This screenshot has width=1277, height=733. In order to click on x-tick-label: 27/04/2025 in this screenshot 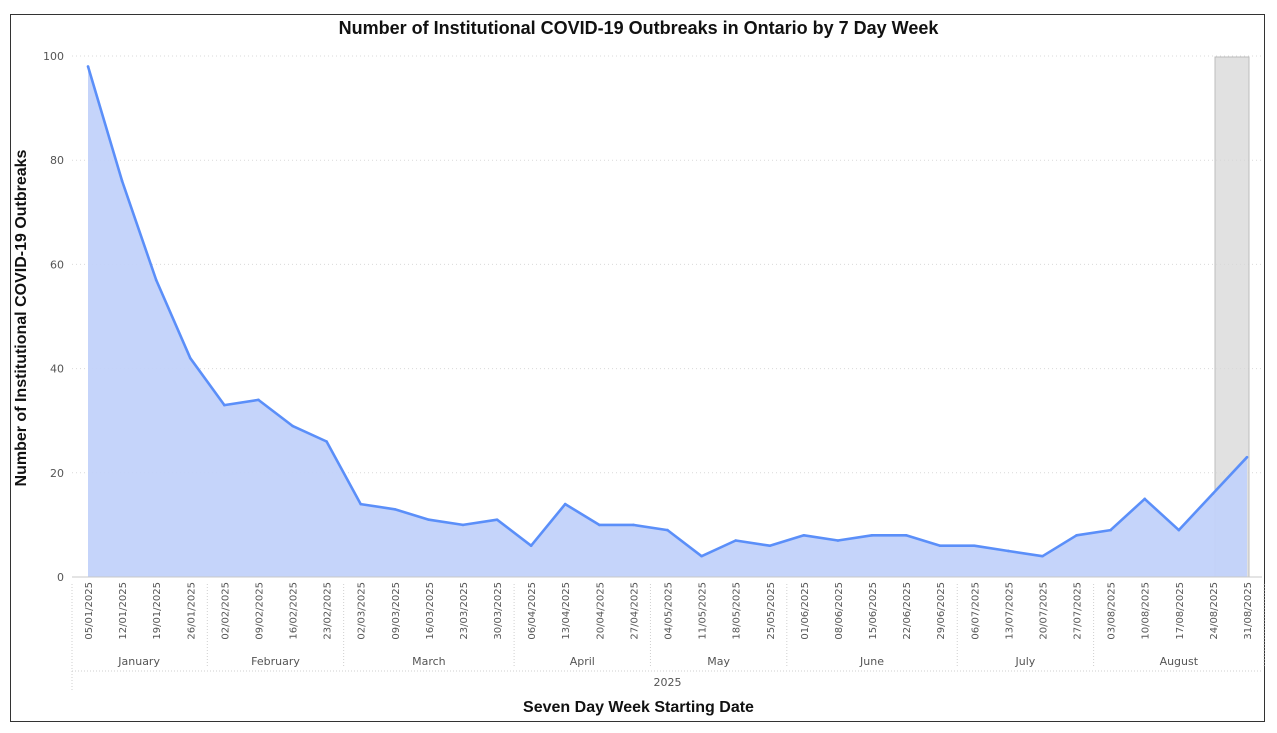, I will do `click(634, 611)`.